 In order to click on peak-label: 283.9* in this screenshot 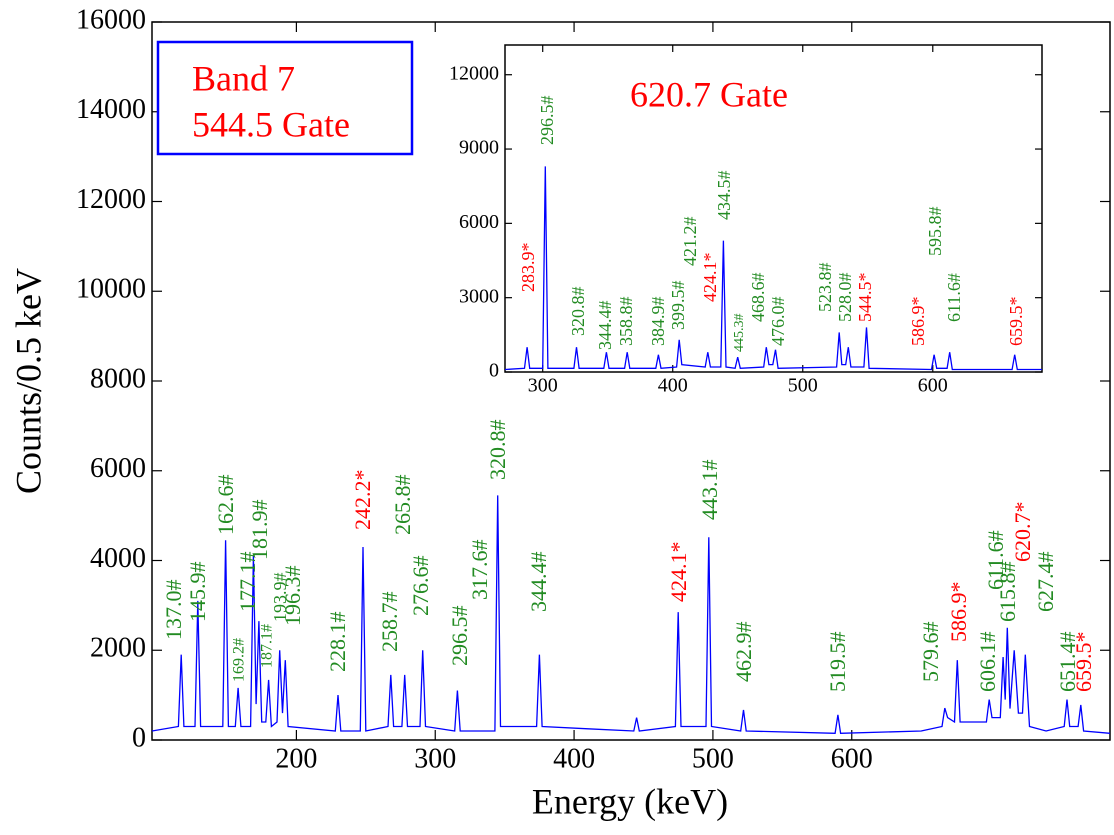, I will do `click(528, 268)`.